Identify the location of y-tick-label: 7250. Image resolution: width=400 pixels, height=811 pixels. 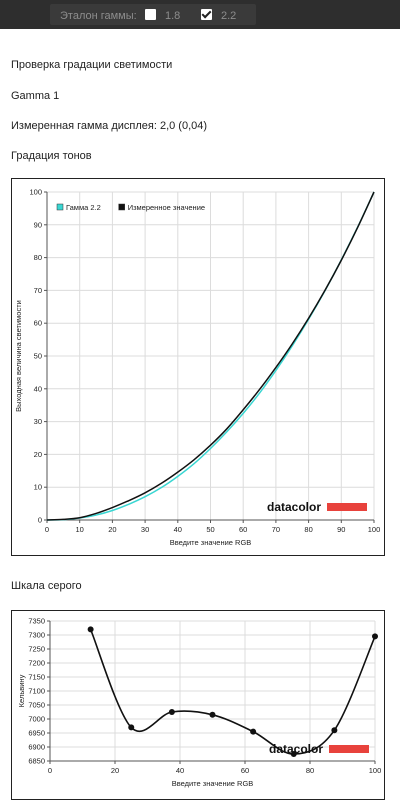
(36, 649).